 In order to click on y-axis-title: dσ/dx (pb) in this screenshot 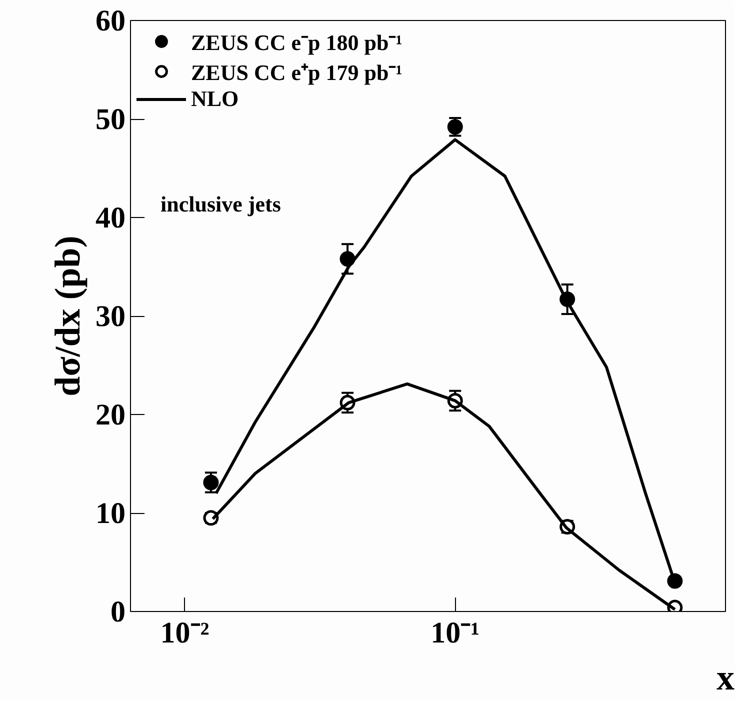, I will do `click(68, 316)`.